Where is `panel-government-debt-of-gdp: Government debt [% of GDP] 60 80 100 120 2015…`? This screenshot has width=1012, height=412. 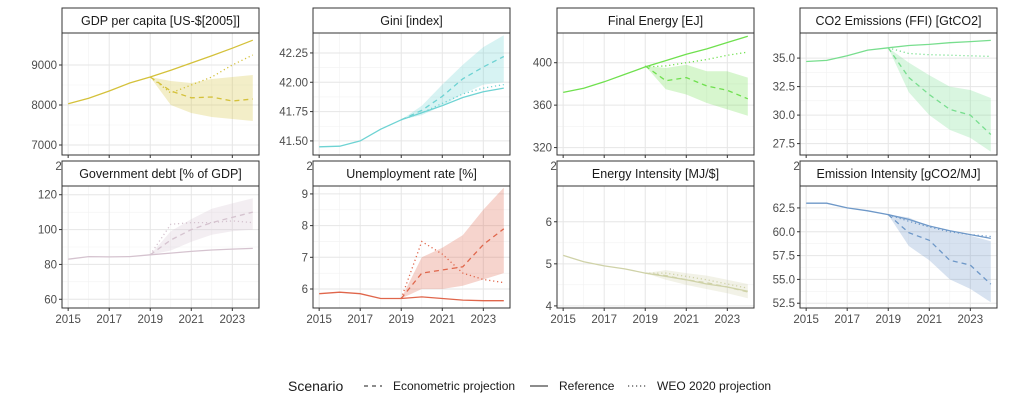
panel-government-debt-of-gdp: Government debt [% of GDP] 60 80 100 120 2015… is located at coordinates (149, 243).